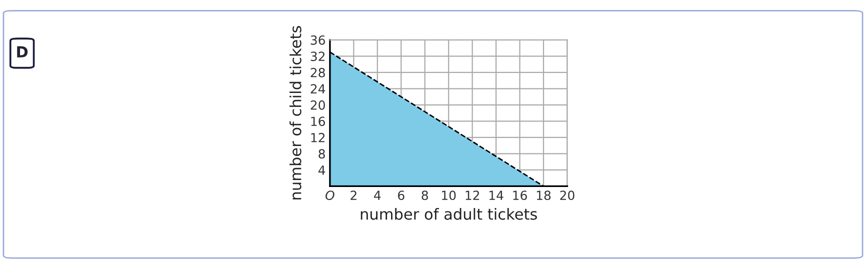  I want to click on x-tick-label: 20, so click(567, 195).